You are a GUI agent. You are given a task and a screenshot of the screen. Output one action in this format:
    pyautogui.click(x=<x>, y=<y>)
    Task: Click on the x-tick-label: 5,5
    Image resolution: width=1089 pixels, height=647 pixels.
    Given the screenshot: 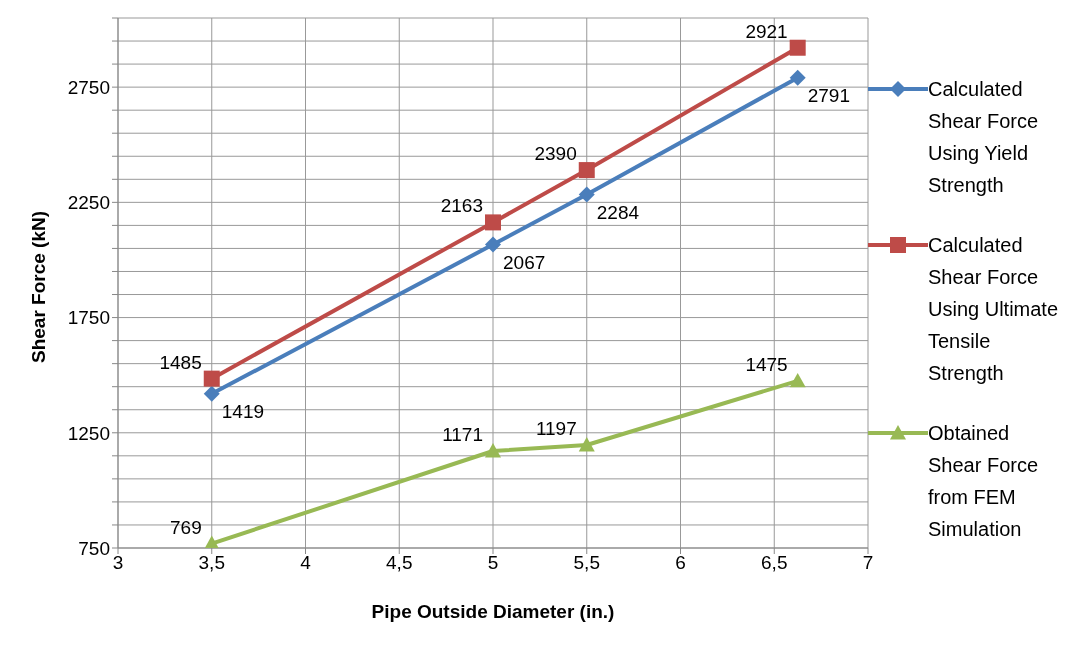 What is the action you would take?
    pyautogui.click(x=586, y=563)
    